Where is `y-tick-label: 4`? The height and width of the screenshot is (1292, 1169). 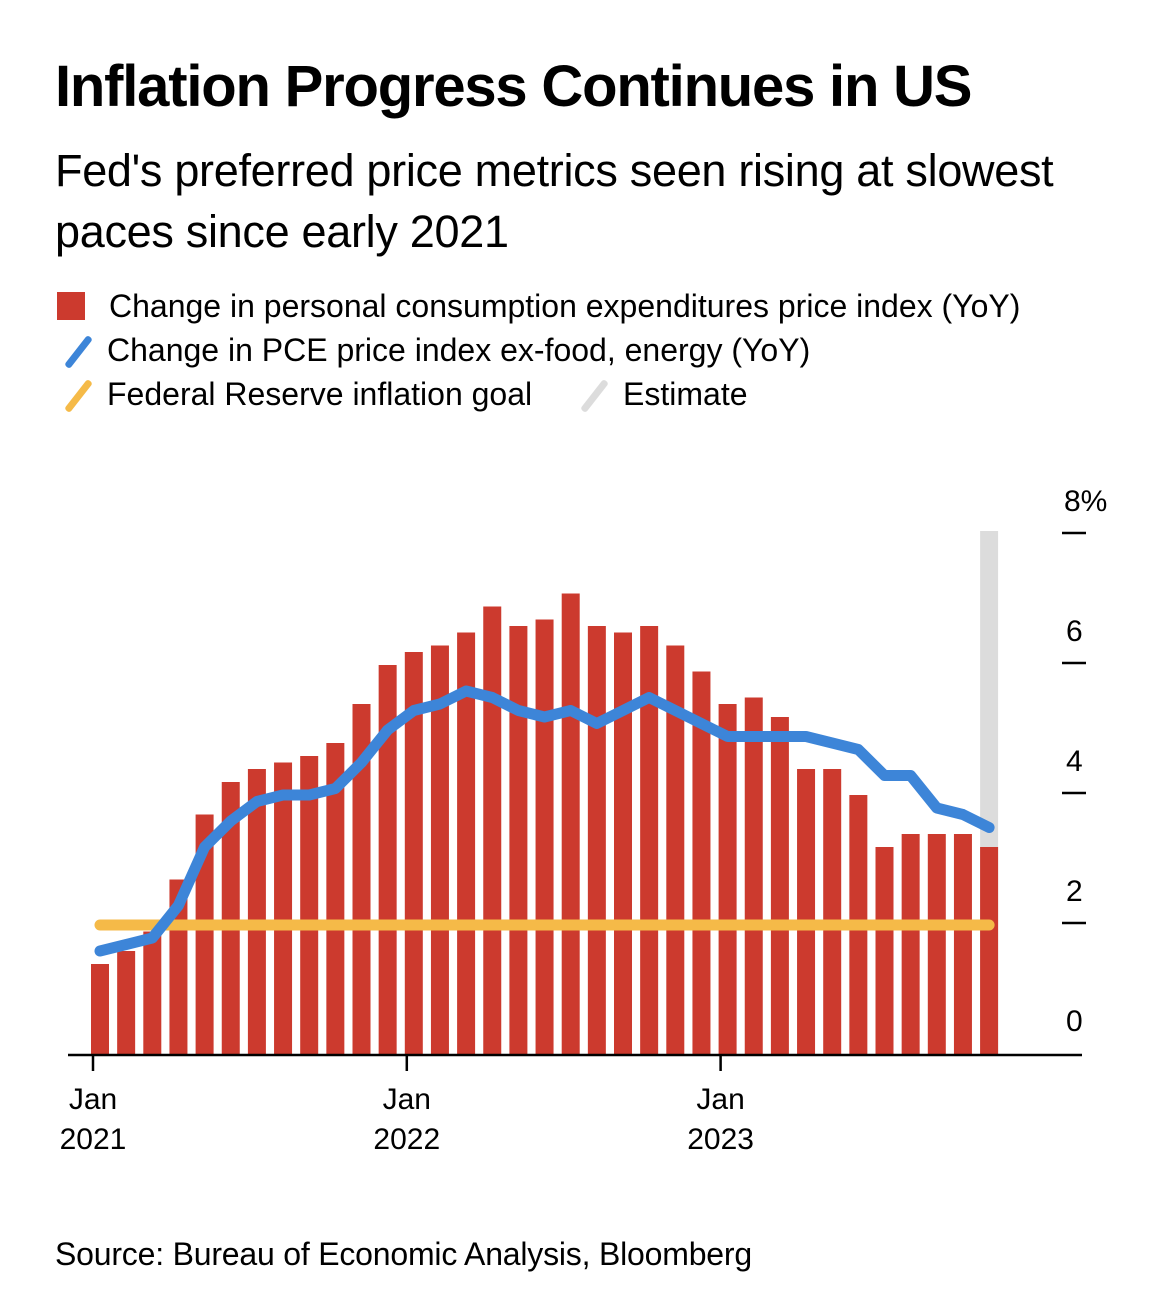 y-tick-label: 4 is located at coordinates (1074, 761).